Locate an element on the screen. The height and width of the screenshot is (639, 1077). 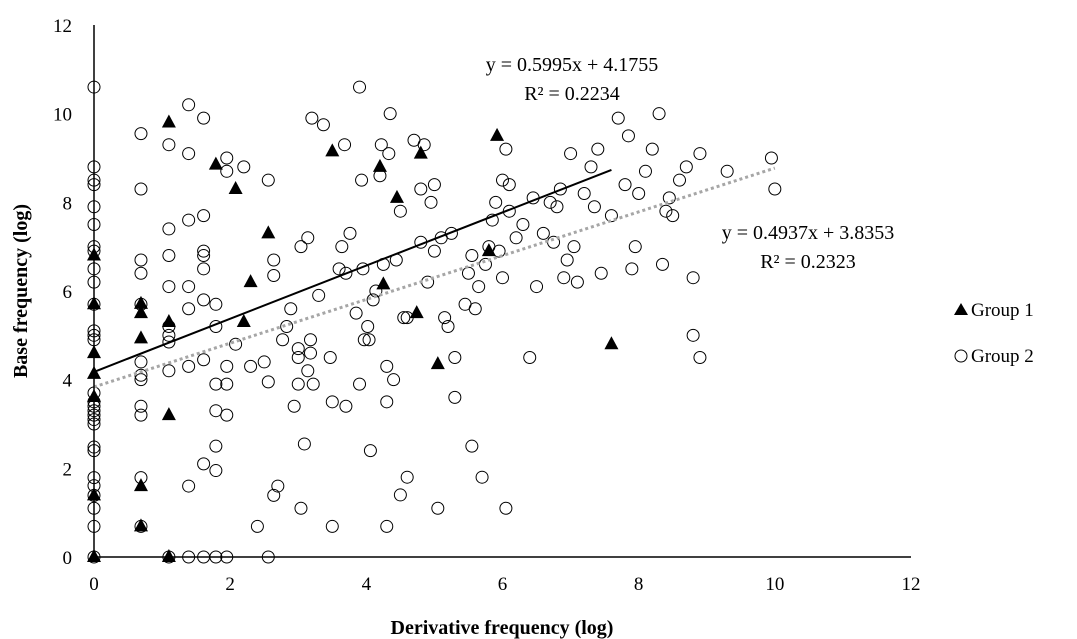
group-2-trend-equation: y = 0.4937x + 3.8353 is located at coordinates (808, 233).